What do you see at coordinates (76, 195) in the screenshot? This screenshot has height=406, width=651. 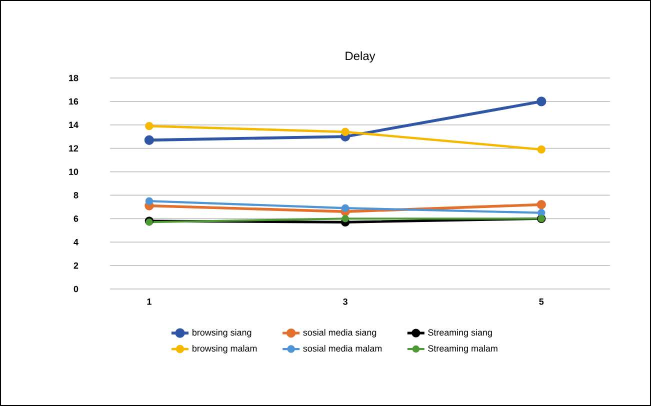 I see `y-tick-label: 8` at bounding box center [76, 195].